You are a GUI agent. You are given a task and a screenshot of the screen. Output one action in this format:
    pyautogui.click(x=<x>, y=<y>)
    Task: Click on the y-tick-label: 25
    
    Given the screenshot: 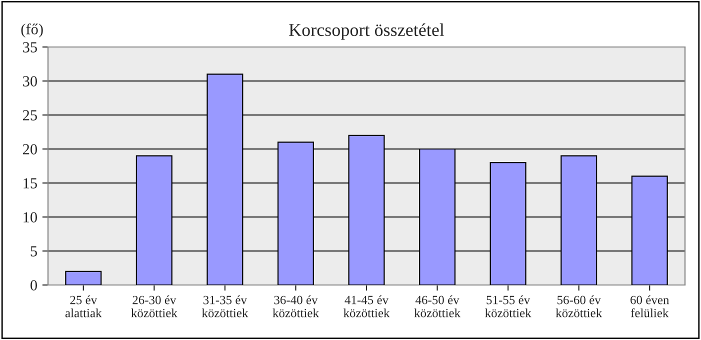 What is the action you would take?
    pyautogui.click(x=29, y=115)
    